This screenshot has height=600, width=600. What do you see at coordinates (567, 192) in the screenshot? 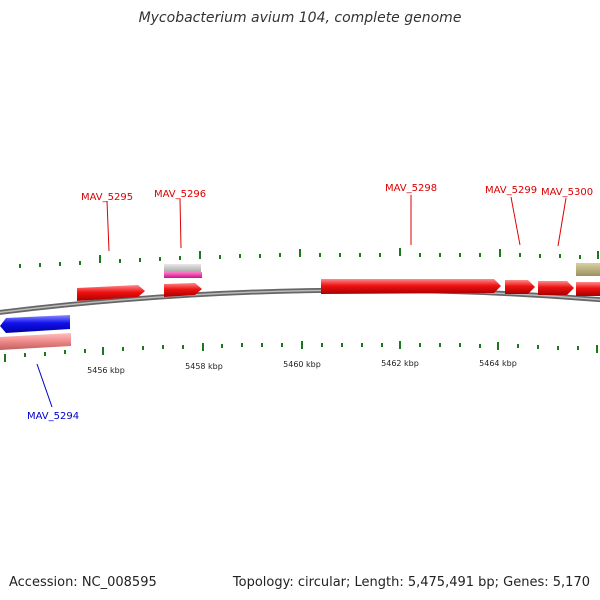
I see `gene-label-mav-5300: MAV_5300` at bounding box center [567, 192].